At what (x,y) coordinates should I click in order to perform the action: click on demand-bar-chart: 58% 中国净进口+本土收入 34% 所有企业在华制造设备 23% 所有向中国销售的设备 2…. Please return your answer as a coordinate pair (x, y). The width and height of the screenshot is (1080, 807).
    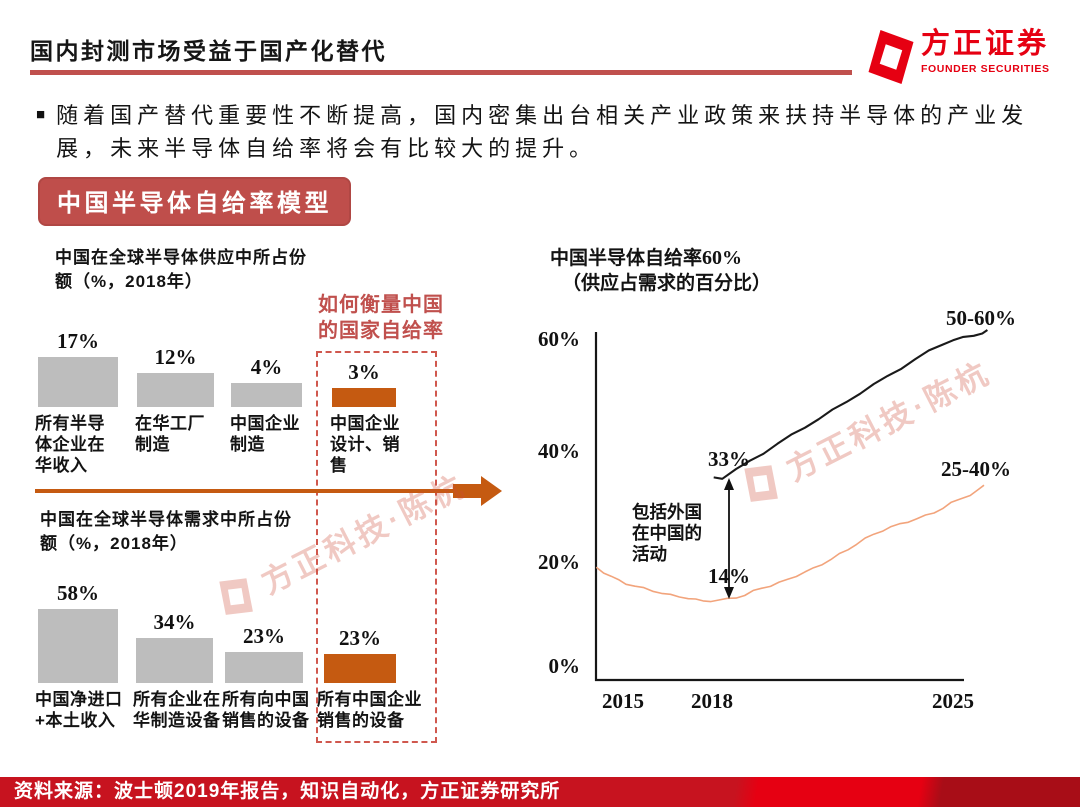
    Looking at the image, I should click on (237, 656).